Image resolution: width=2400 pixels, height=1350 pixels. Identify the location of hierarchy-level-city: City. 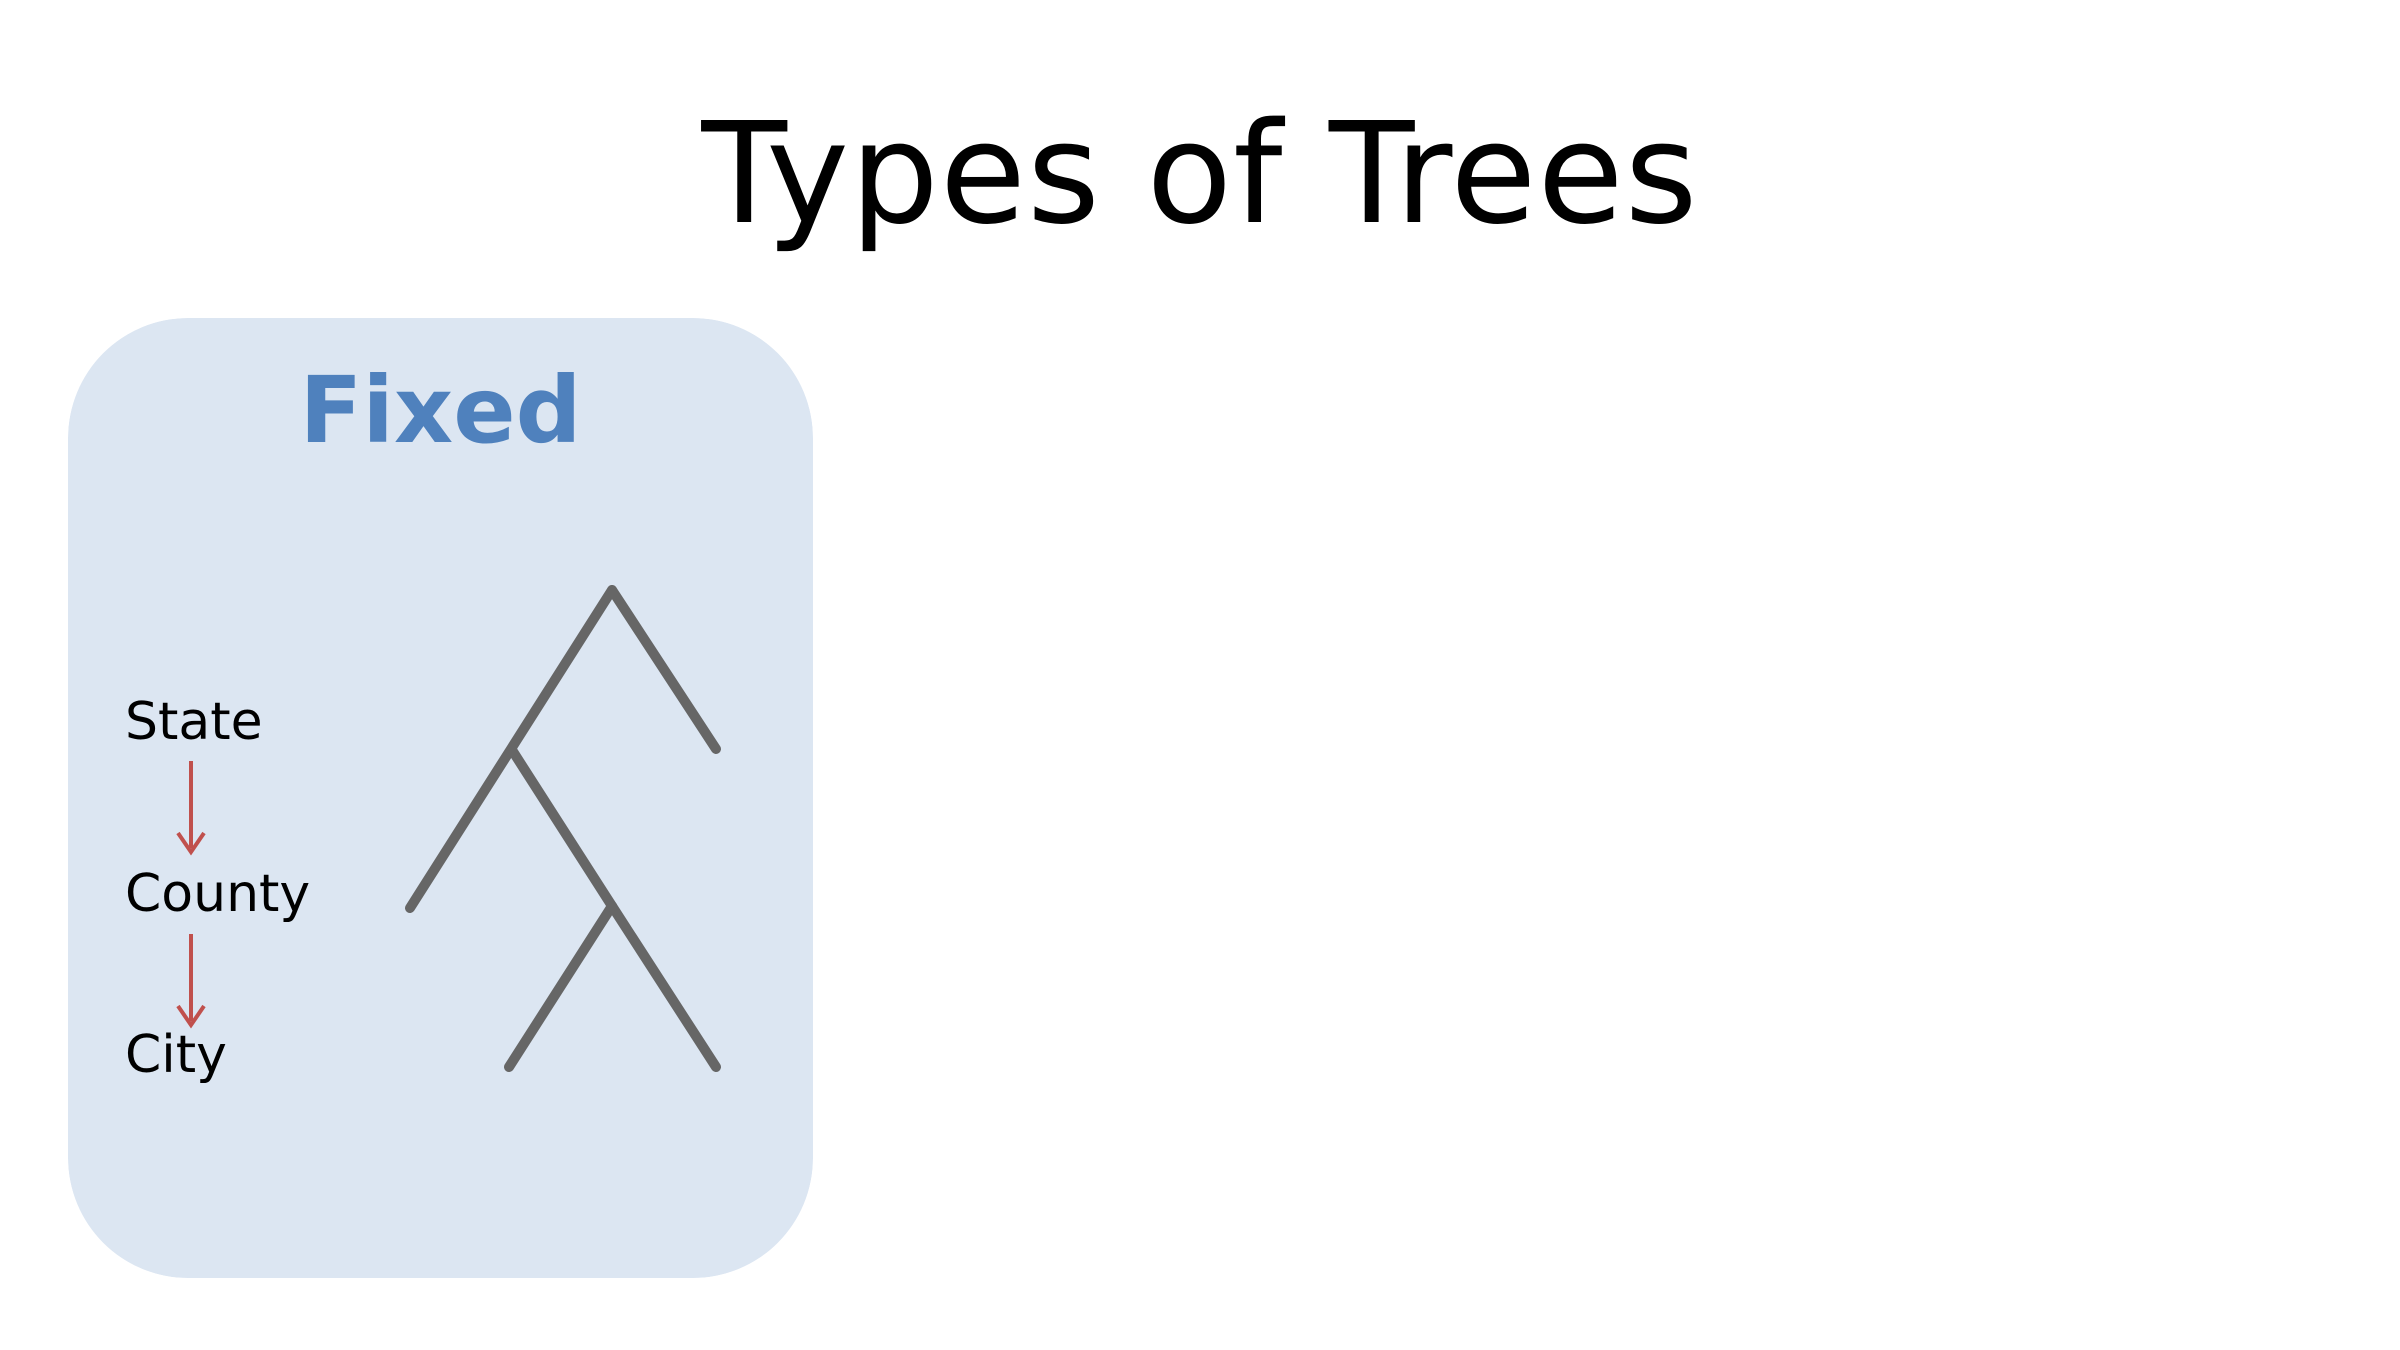
(176, 1055).